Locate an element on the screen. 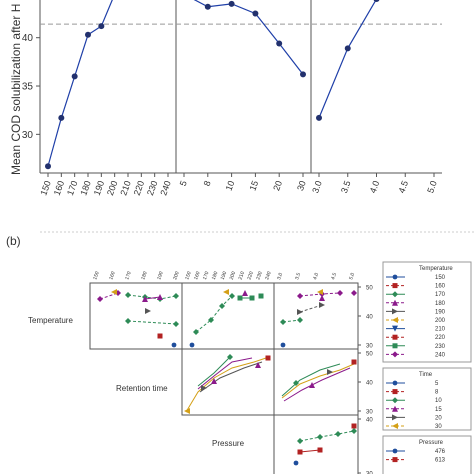 The height and width of the screenshot is (474, 474). row-label-pressure: Pressure is located at coordinates (228, 443).